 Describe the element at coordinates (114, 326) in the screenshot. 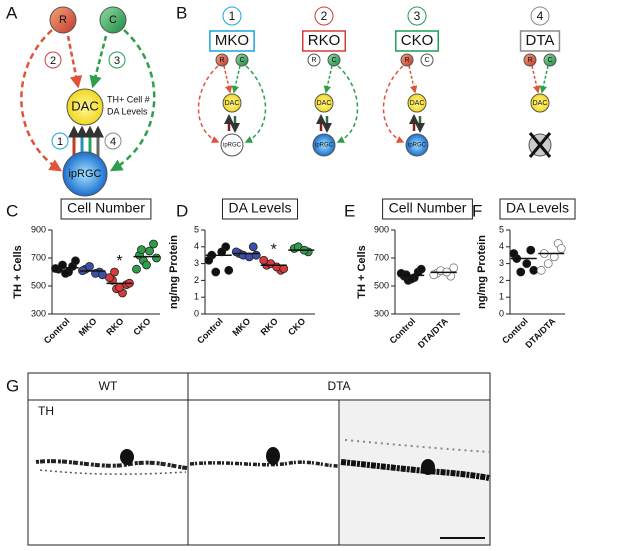

I see `x-tick-label: RKO` at that location.